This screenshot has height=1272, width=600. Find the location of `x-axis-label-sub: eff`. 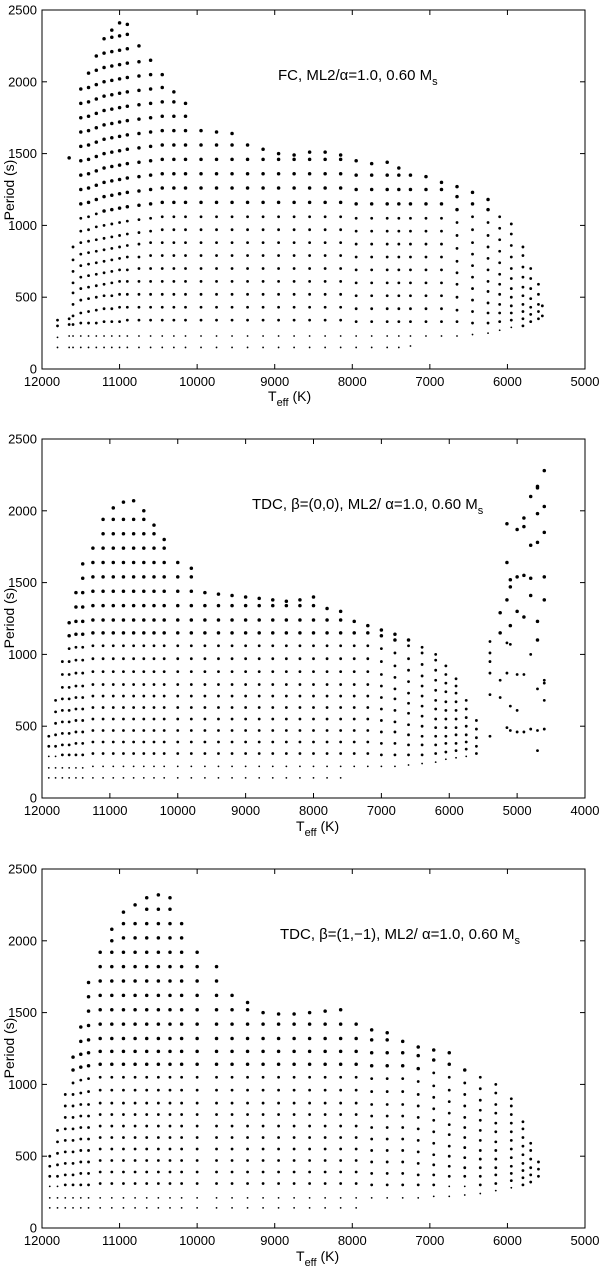

x-axis-label-sub: eff is located at coordinates (311, 1263).